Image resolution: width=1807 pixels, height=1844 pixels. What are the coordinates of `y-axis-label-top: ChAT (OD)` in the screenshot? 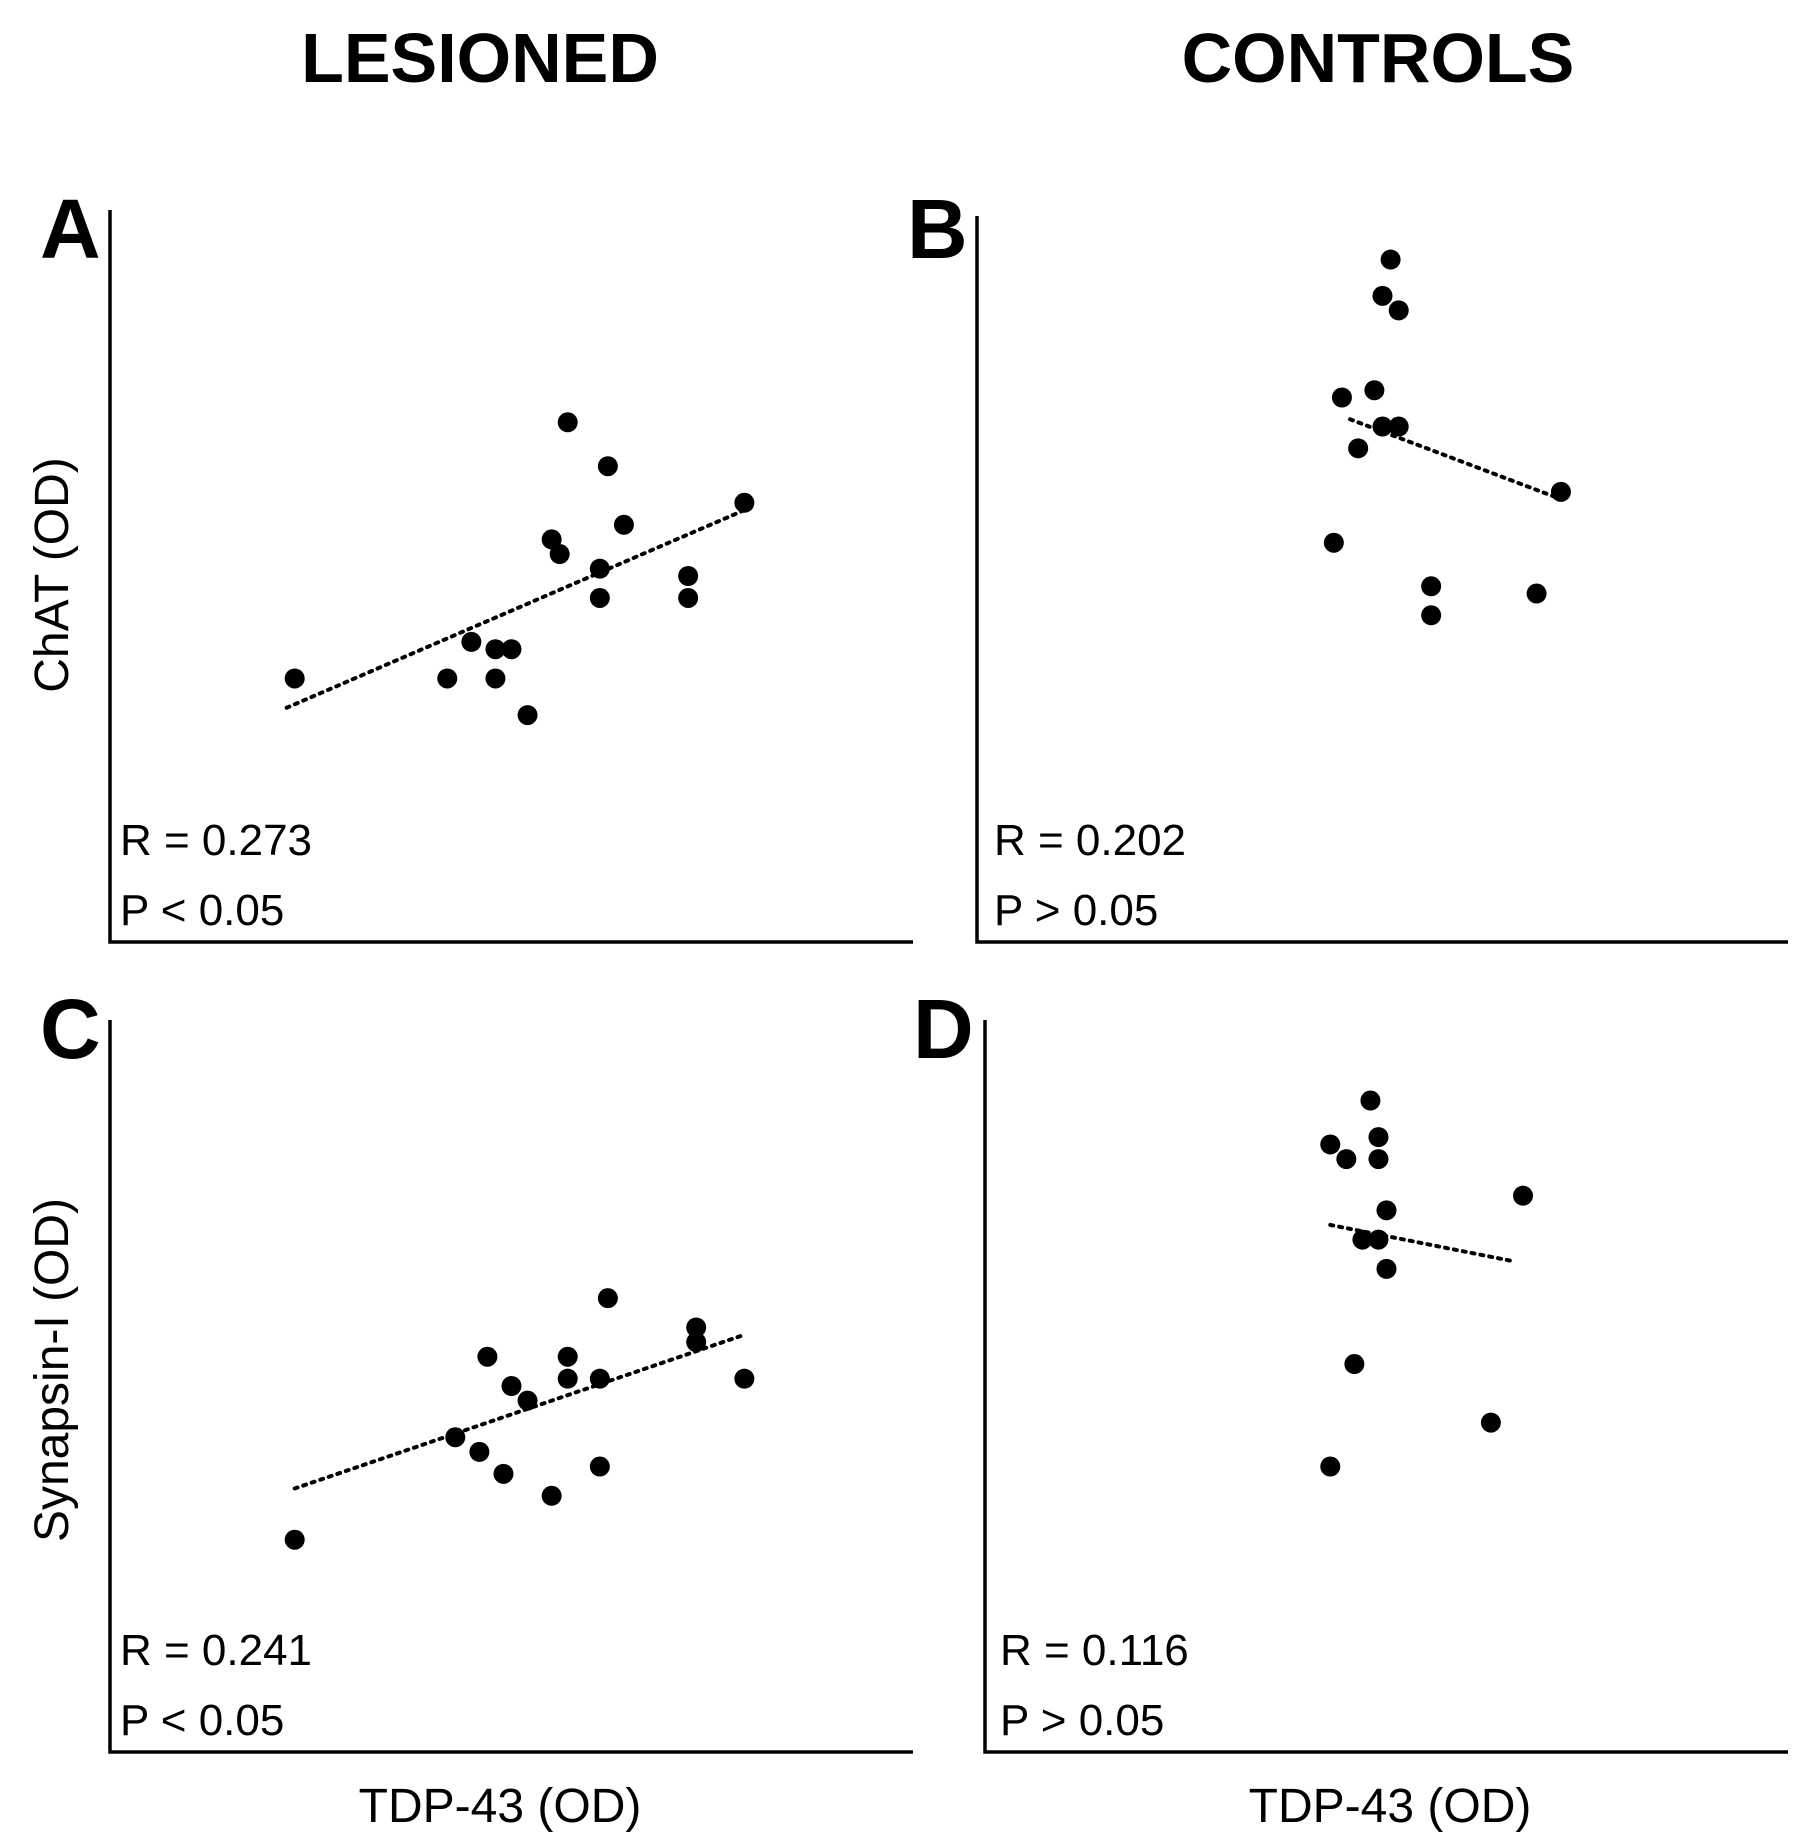 It's located at (52, 575).